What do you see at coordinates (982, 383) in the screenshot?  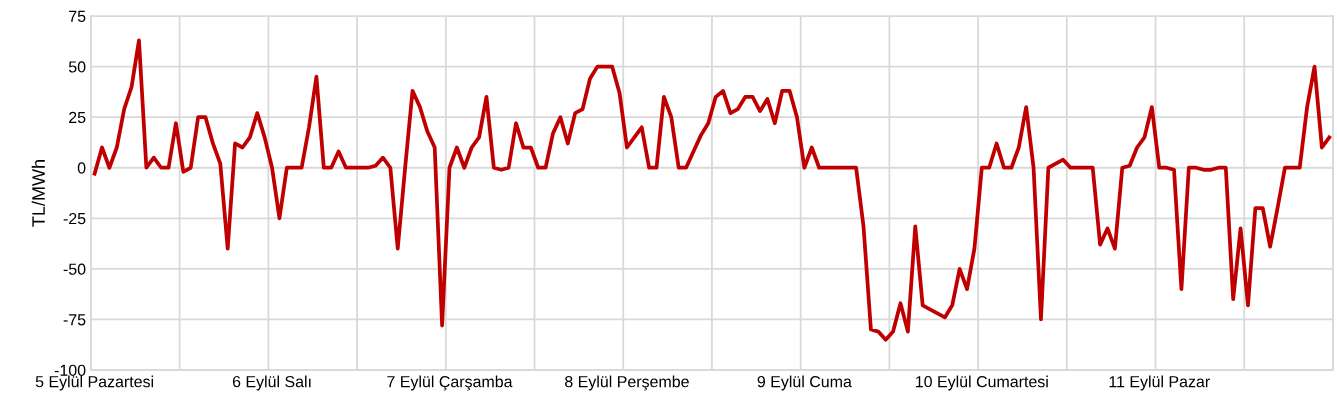 I see `x-tick-label: 10 Eylül Cumartesi` at bounding box center [982, 383].